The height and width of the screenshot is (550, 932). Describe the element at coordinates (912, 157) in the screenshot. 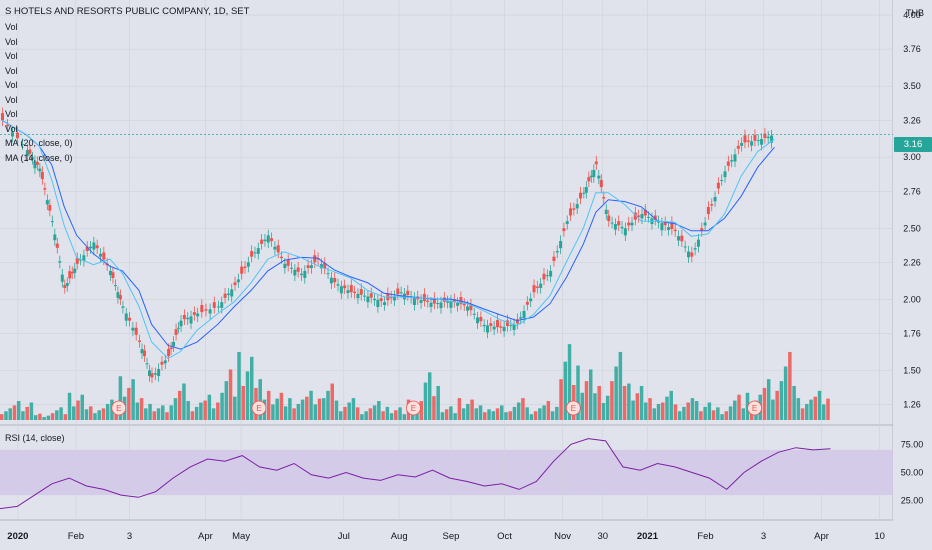

I see `price-tick-label: 3.00` at that location.